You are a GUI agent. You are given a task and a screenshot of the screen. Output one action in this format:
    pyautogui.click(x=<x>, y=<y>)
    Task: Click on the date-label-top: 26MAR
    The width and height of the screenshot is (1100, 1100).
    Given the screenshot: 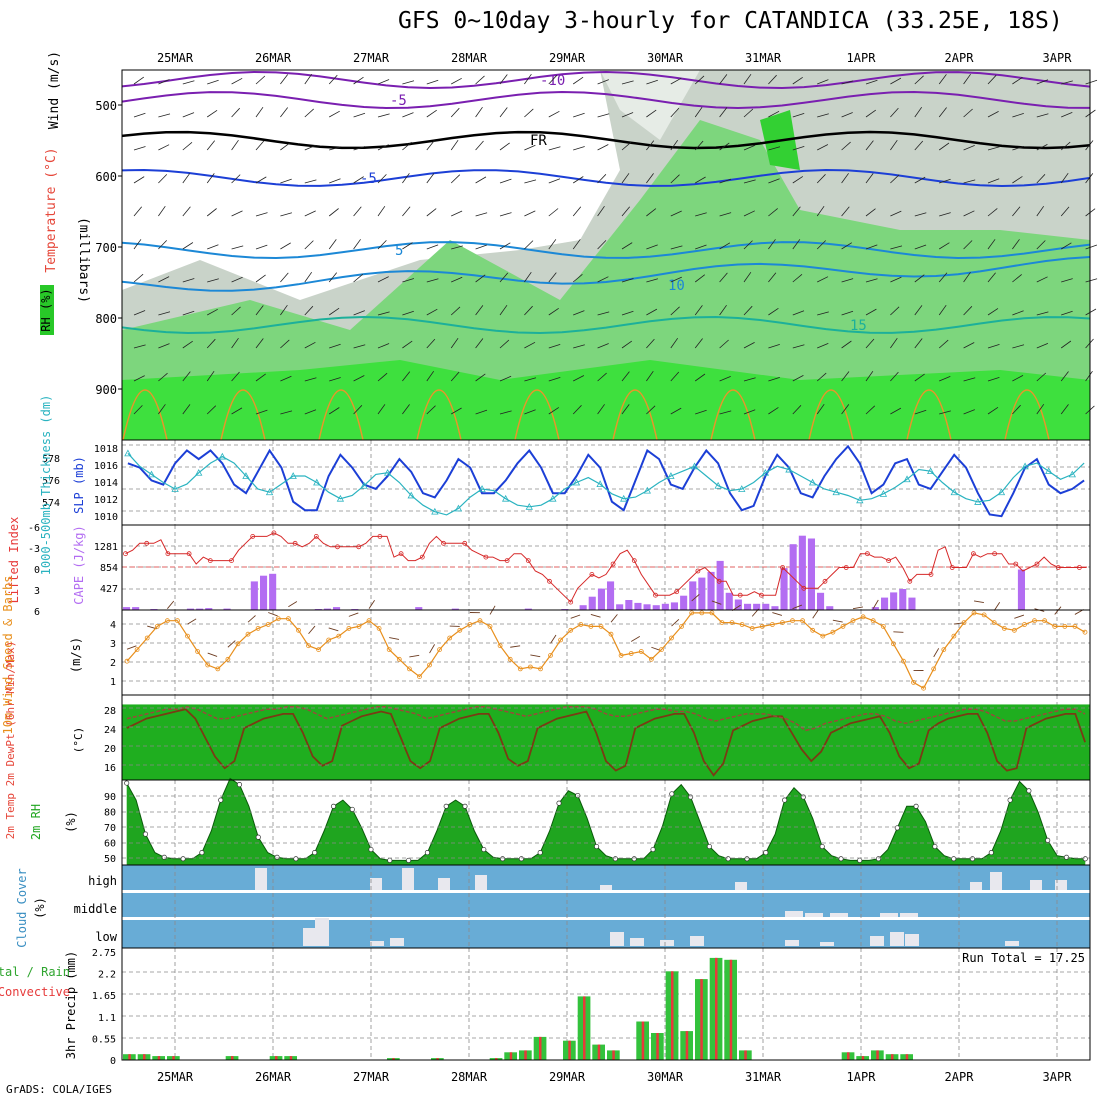 What is the action you would take?
    pyautogui.click(x=273, y=58)
    